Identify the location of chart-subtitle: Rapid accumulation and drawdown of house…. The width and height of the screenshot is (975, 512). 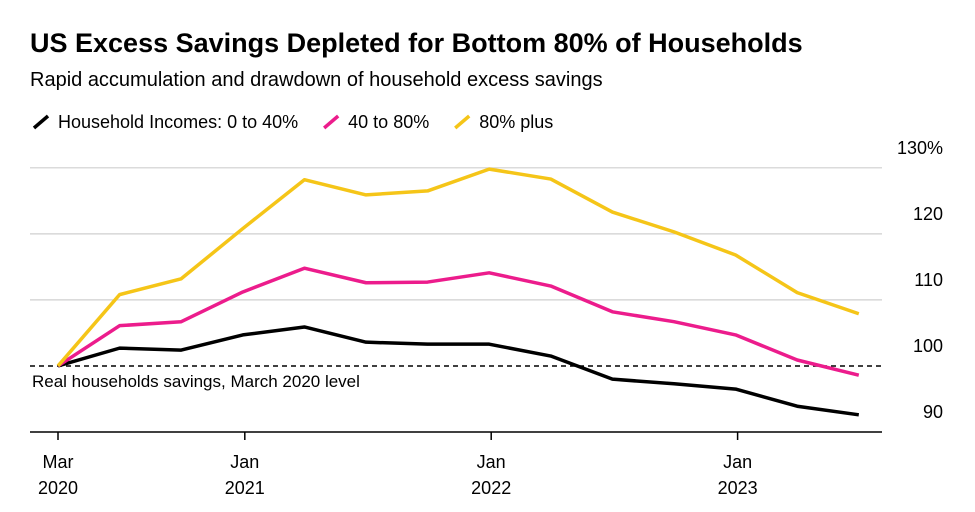
(316, 80).